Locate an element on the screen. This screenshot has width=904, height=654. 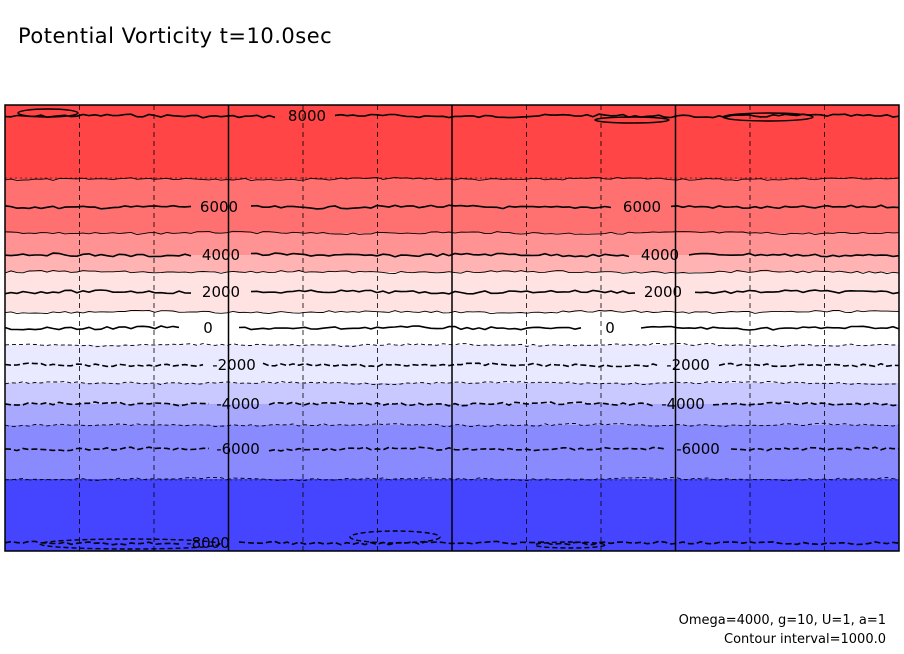
contour-interval-note: Contour interval=1000.0 is located at coordinates (805, 639).